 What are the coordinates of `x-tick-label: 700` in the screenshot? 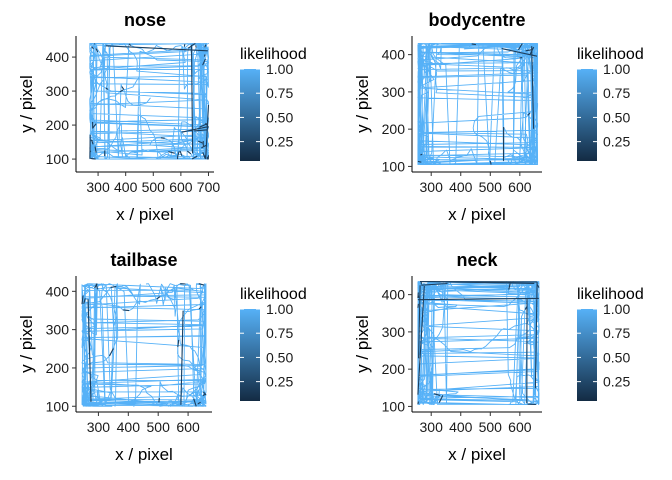 It's located at (209, 187).